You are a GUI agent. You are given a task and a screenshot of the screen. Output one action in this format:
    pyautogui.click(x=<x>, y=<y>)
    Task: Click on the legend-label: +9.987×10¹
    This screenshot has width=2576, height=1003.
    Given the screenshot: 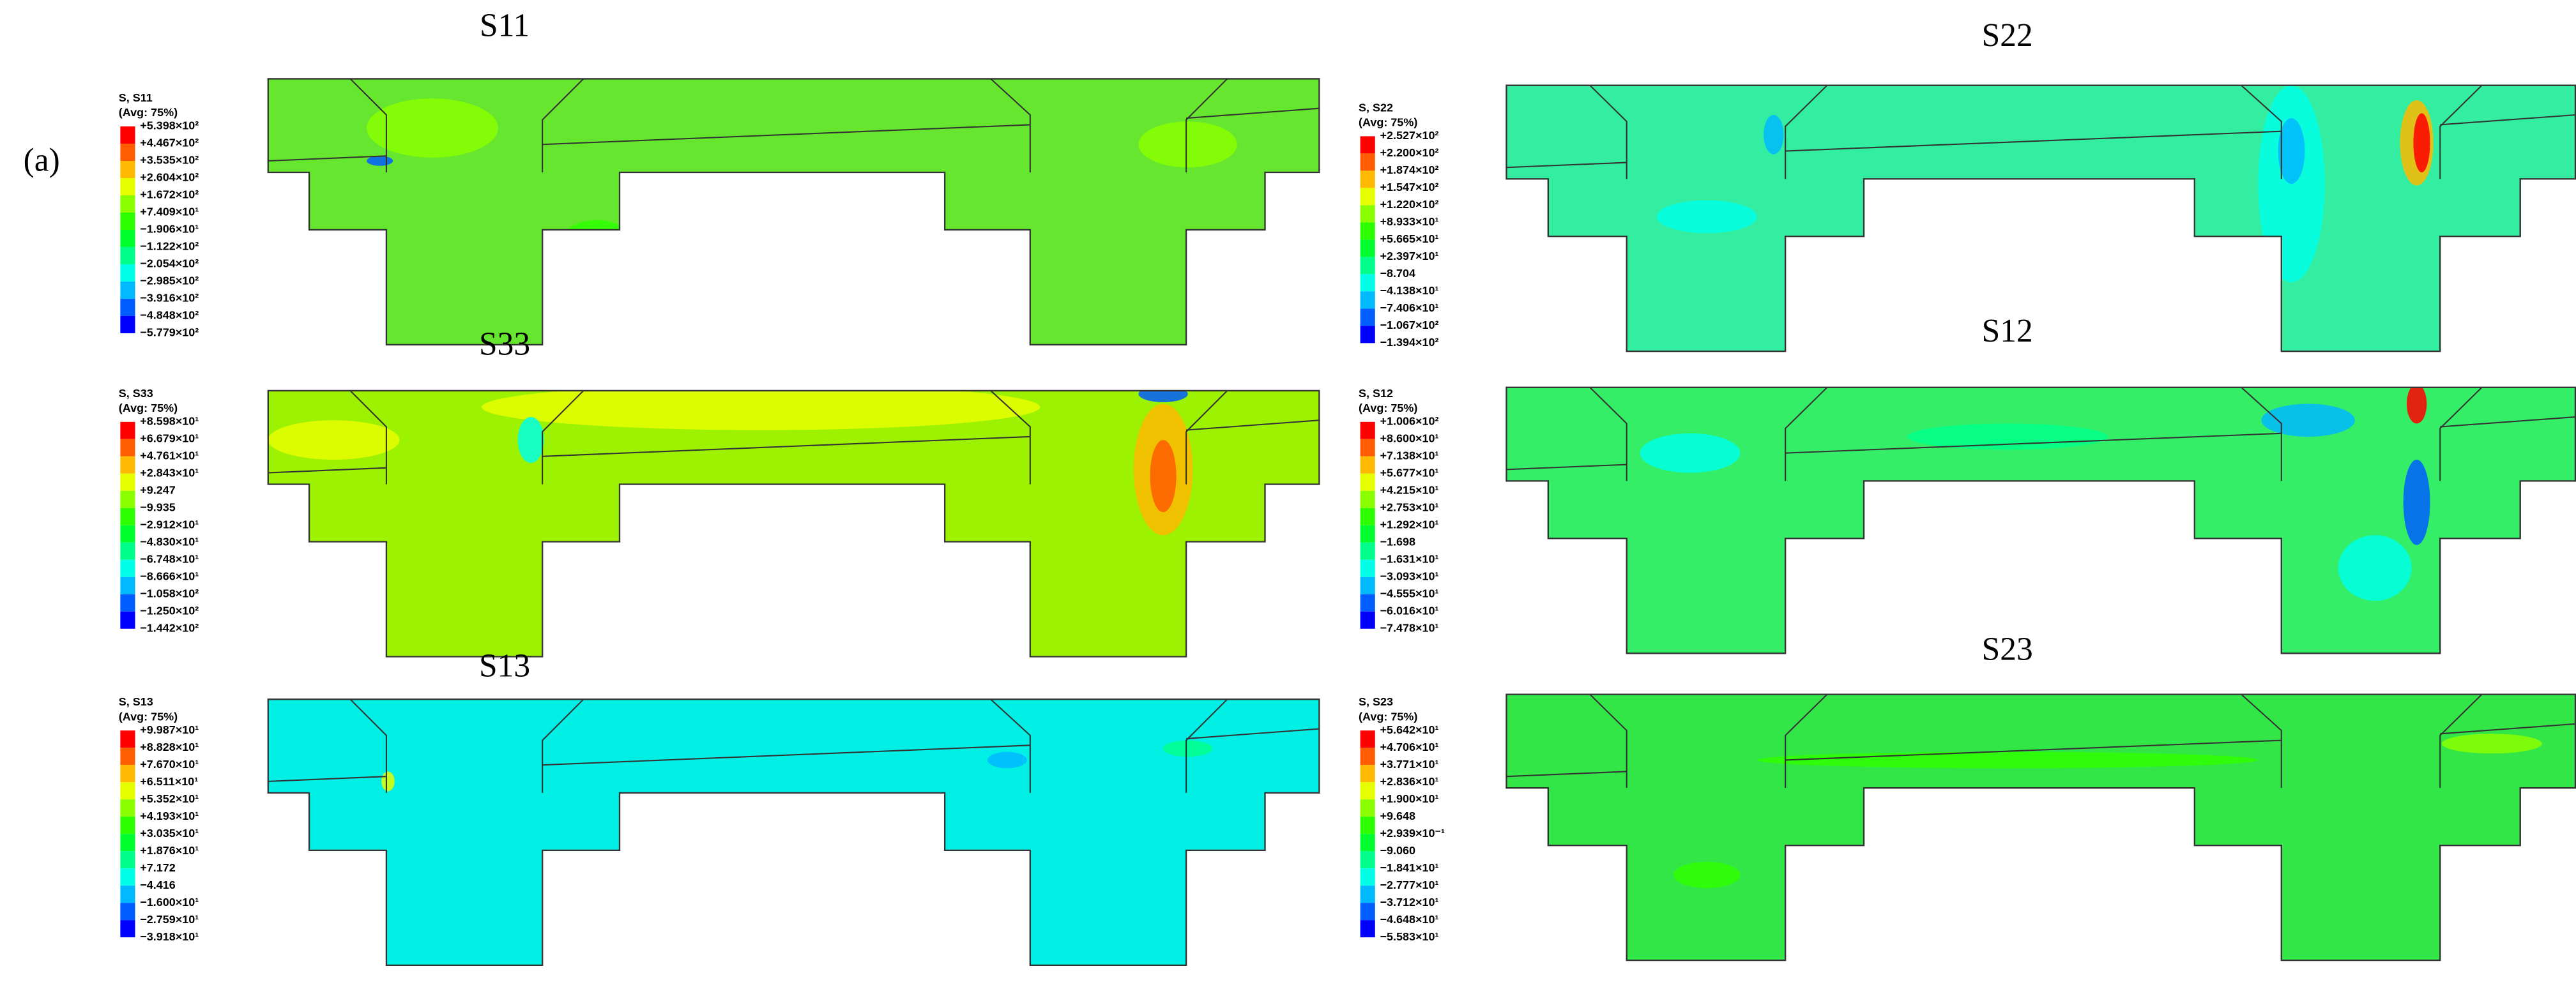 What is the action you would take?
    pyautogui.click(x=169, y=729)
    